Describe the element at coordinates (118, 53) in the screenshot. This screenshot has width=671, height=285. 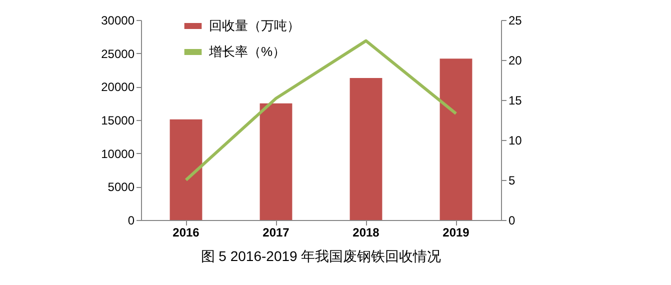
I see `y-tick-label: 25000` at that location.